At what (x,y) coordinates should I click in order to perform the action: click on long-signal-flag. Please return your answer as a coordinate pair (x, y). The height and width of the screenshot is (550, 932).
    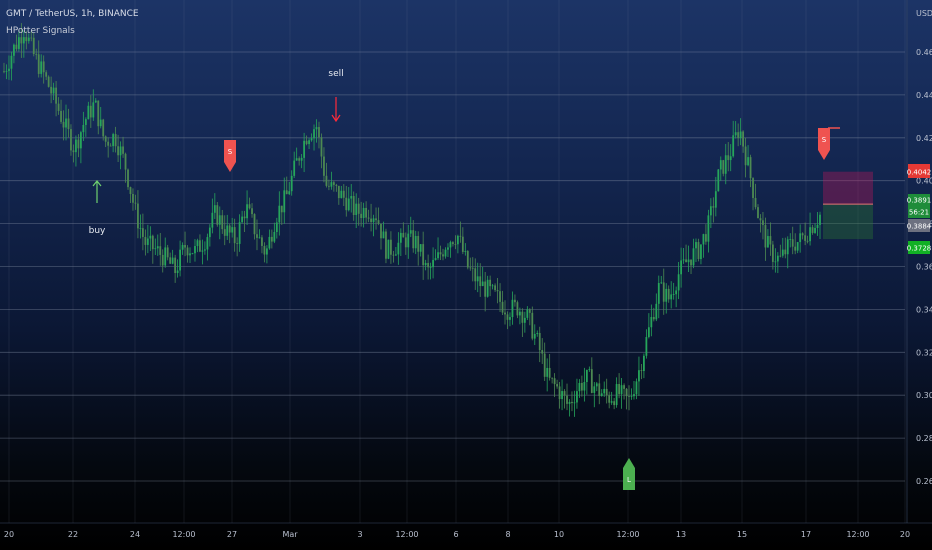
    Looking at the image, I should click on (629, 474).